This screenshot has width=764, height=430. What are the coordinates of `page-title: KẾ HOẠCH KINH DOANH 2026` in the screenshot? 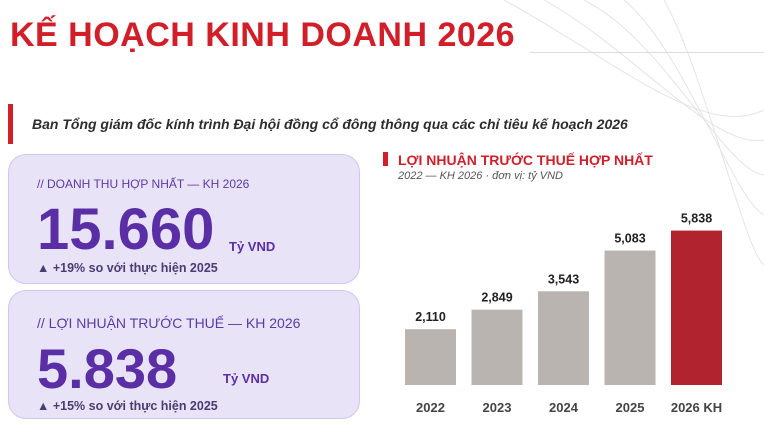 It's located at (263, 35).